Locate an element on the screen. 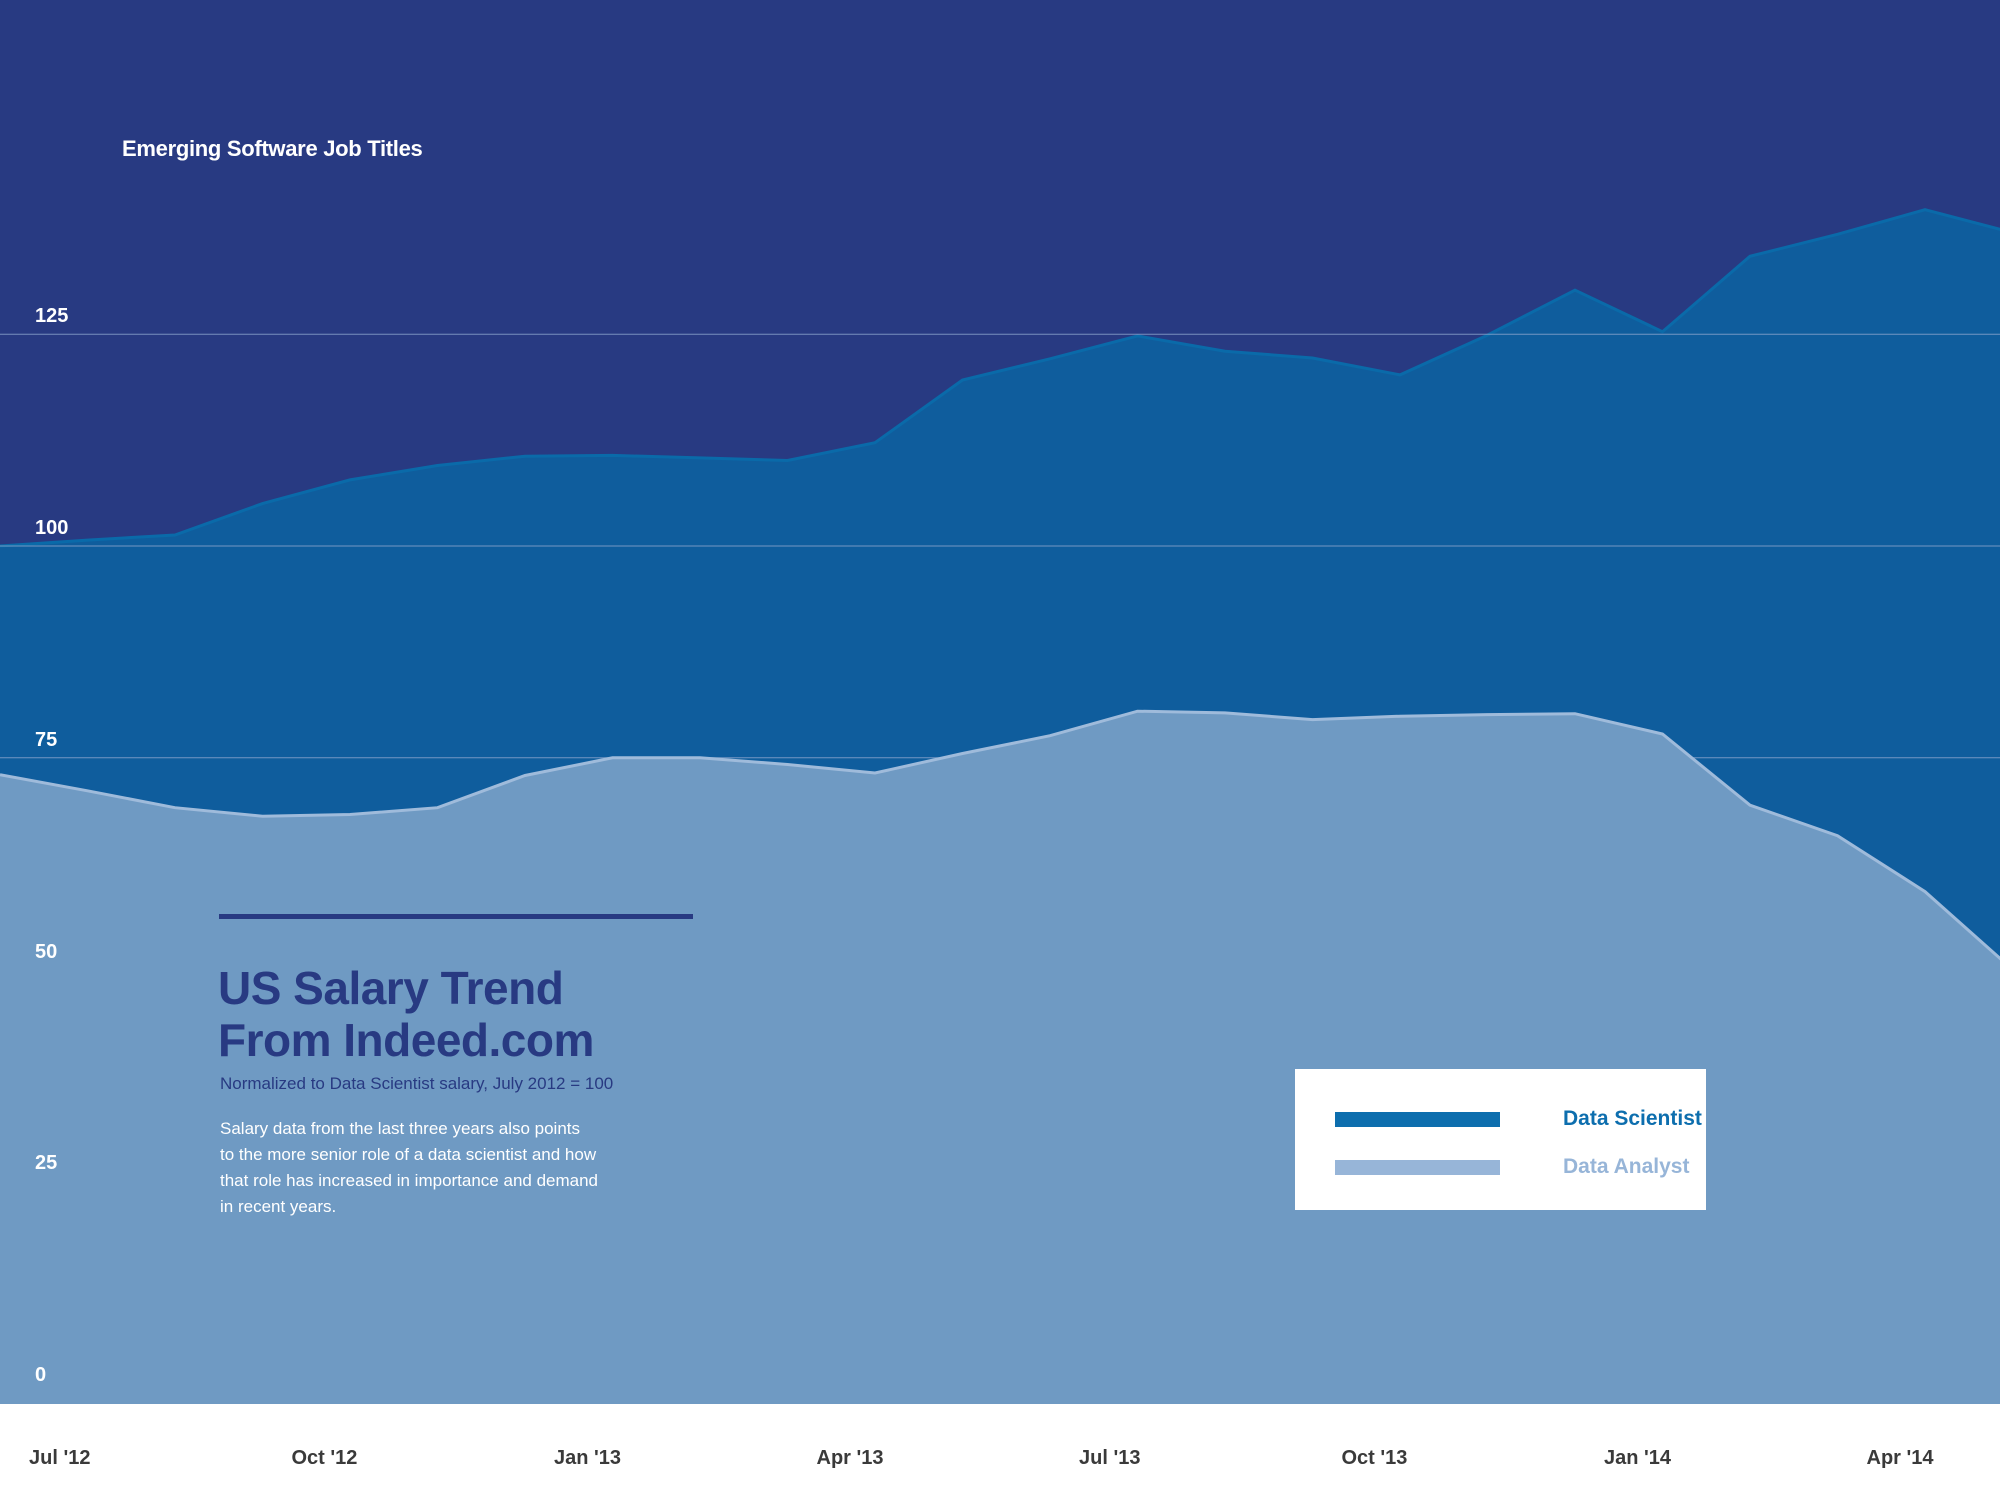 The width and height of the screenshot is (2000, 1503). headline-line-1: US Salary Trend is located at coordinates (391, 988).